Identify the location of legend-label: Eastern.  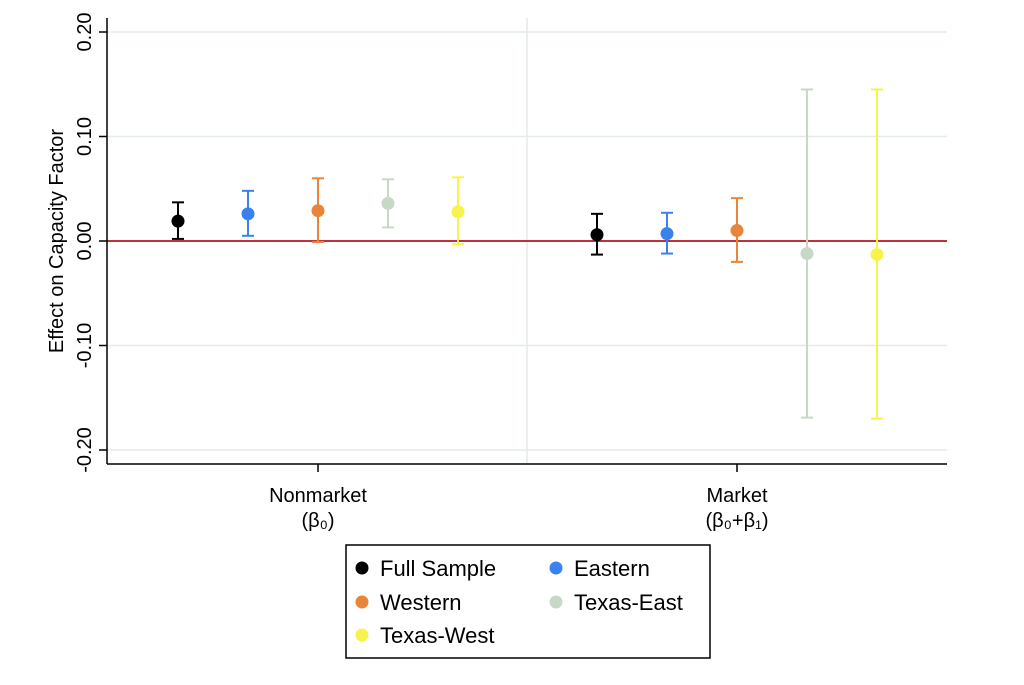
(612, 568).